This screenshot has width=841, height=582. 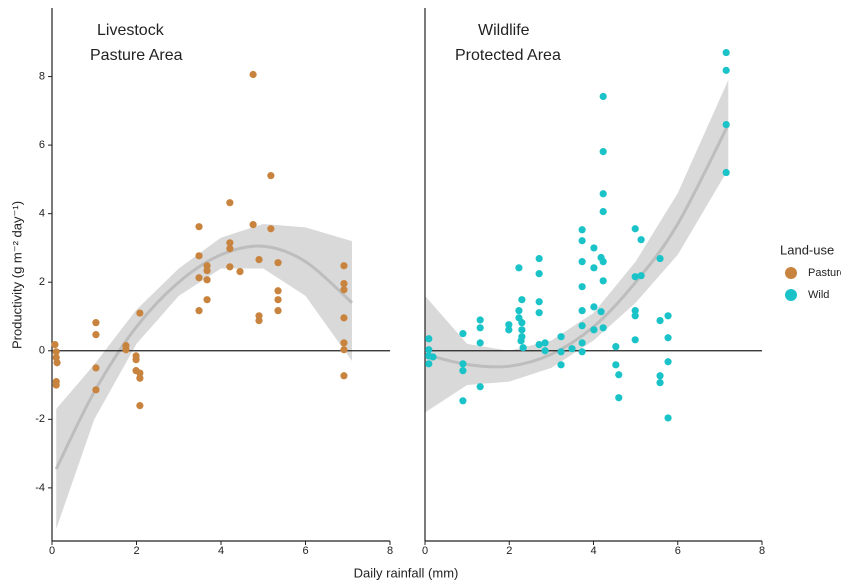 I want to click on legend-title: Land-use, so click(x=807, y=249).